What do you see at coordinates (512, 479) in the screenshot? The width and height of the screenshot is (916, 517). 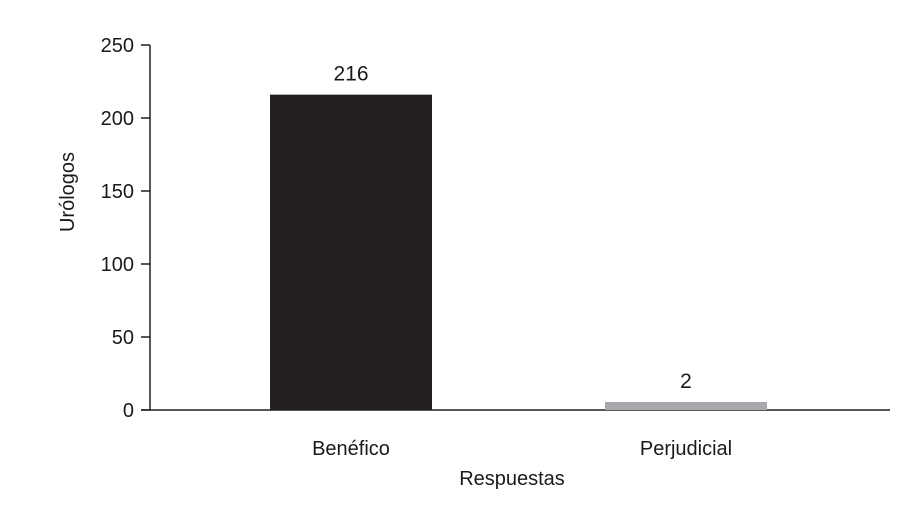 I see `x-axis-title: Respuestas` at bounding box center [512, 479].